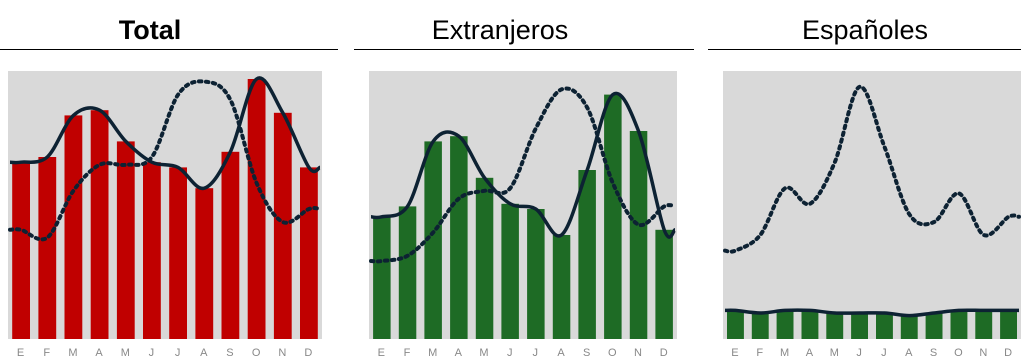  Describe the element at coordinates (524, 49) in the screenshot. I see `title-rule-extranjeros` at that location.